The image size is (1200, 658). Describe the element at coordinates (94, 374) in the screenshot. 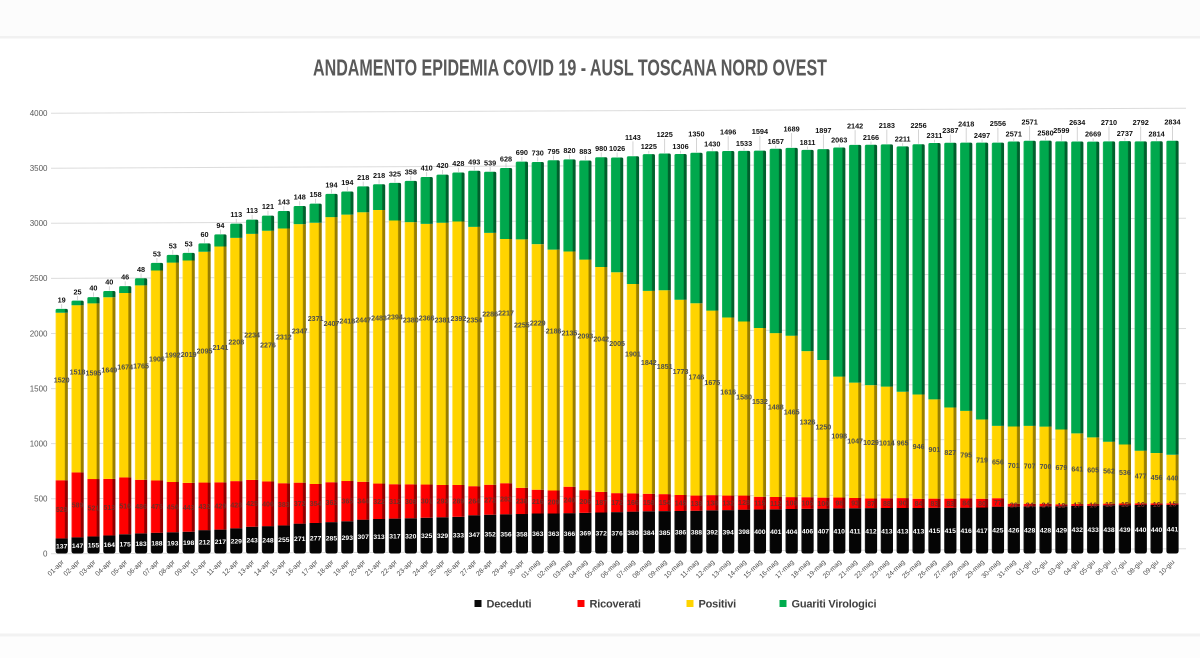

I see `svg-text: 1595` at that location.